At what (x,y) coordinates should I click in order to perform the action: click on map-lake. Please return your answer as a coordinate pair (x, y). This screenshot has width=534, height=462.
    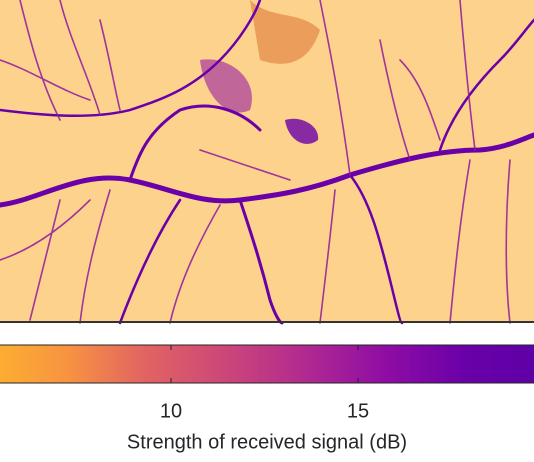
    Looking at the image, I should click on (302, 131).